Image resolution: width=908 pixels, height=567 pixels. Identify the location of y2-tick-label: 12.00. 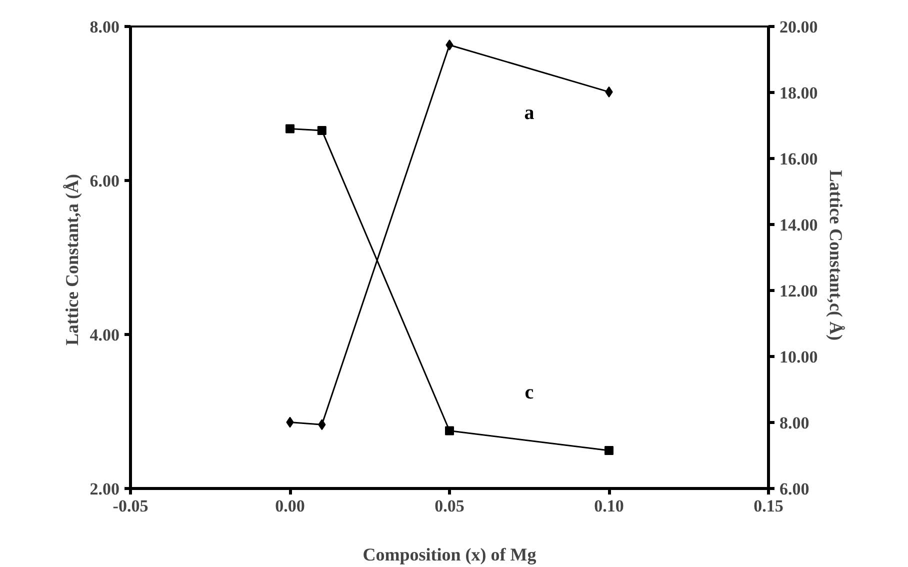
(799, 291).